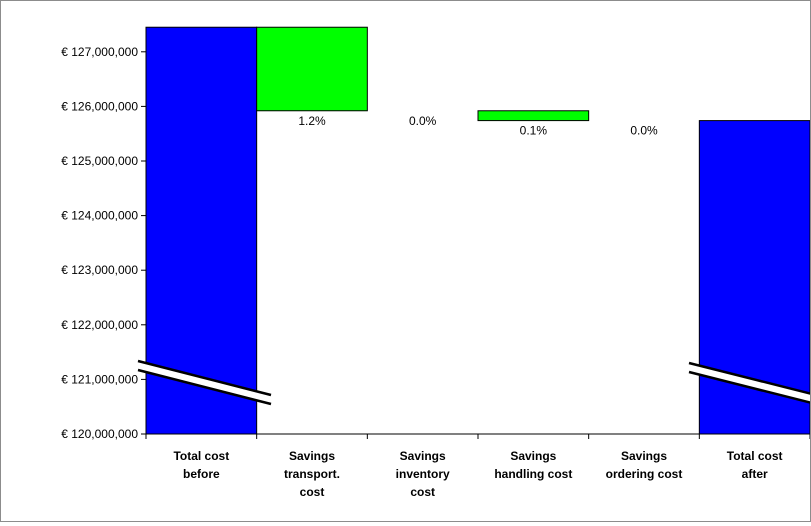 This screenshot has height=526, width=811. I want to click on x-category-label: ordering cost, so click(644, 474).